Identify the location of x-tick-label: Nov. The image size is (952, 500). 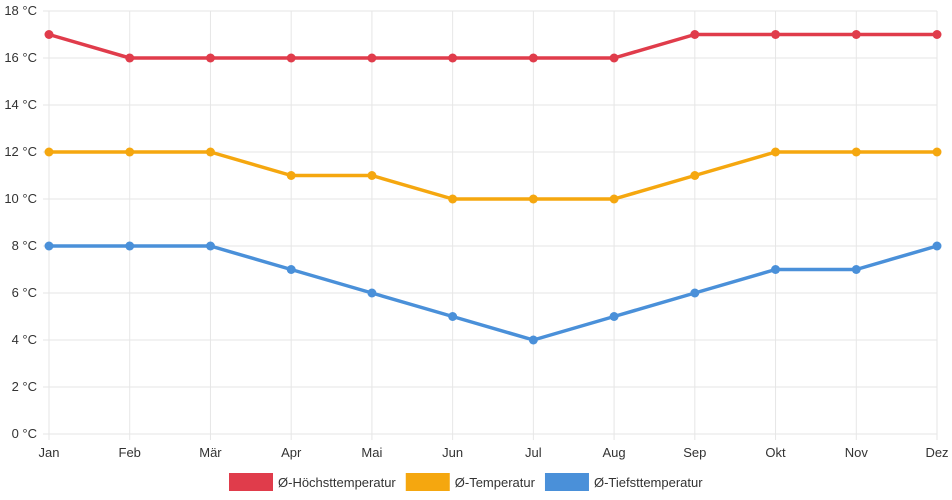
(857, 452).